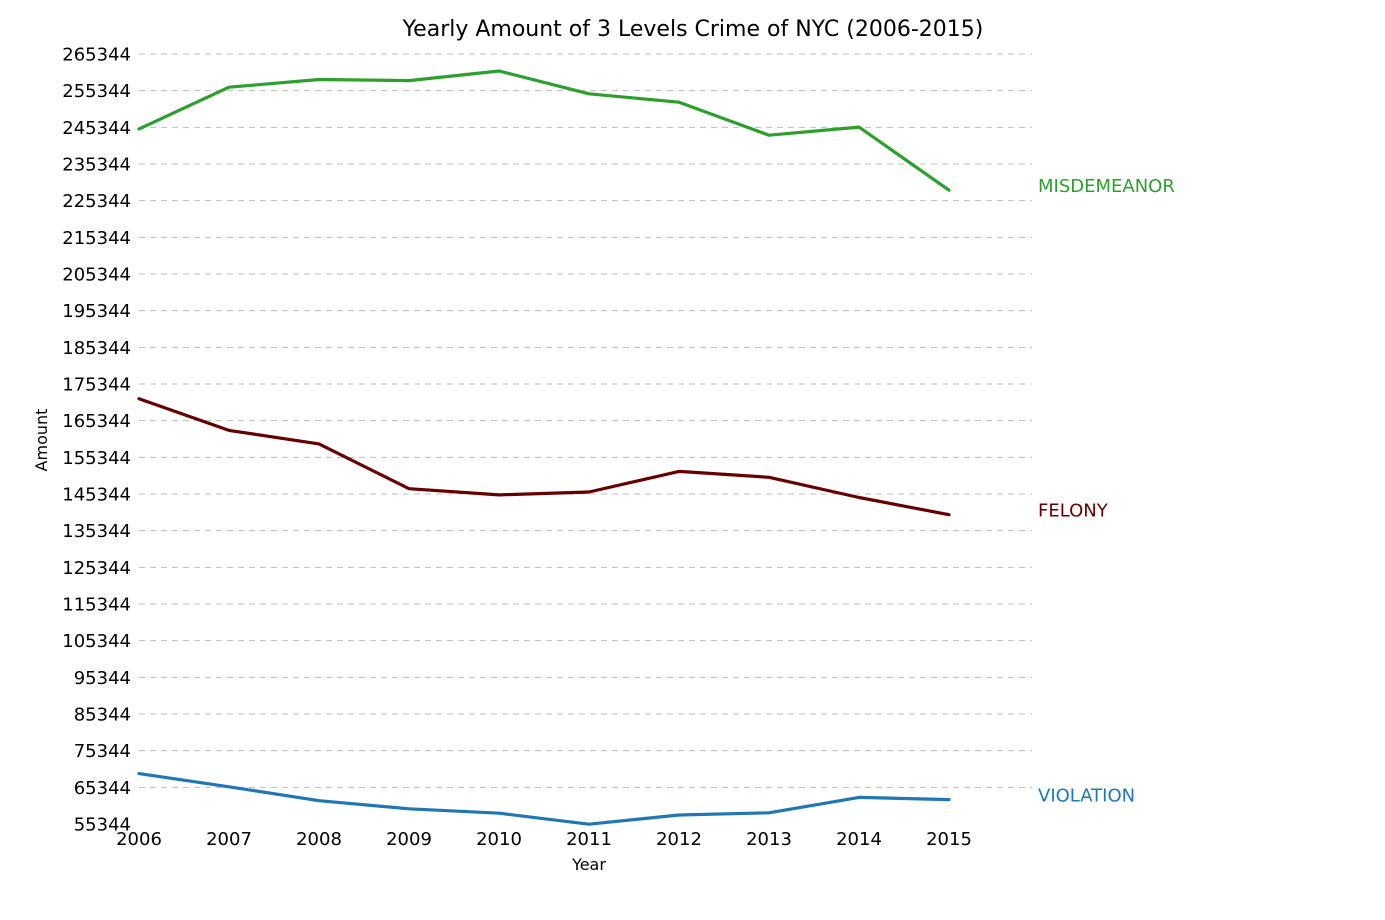 Image resolution: width=1385 pixels, height=920 pixels. What do you see at coordinates (679, 839) in the screenshot?
I see `x-tick-label: 2012` at bounding box center [679, 839].